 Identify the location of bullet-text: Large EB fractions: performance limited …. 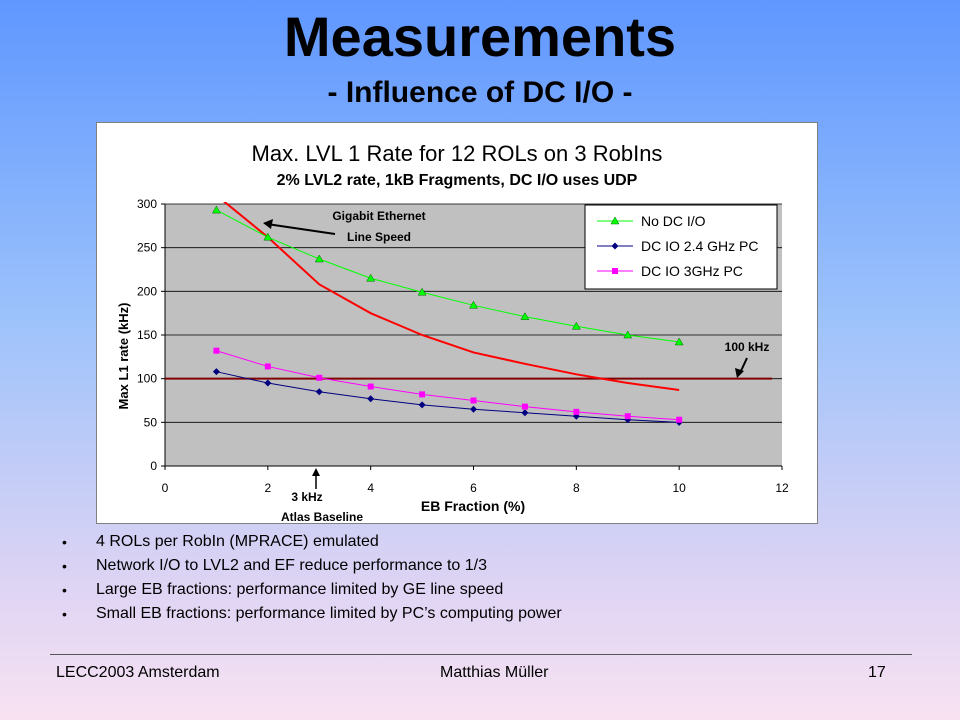
(300, 589).